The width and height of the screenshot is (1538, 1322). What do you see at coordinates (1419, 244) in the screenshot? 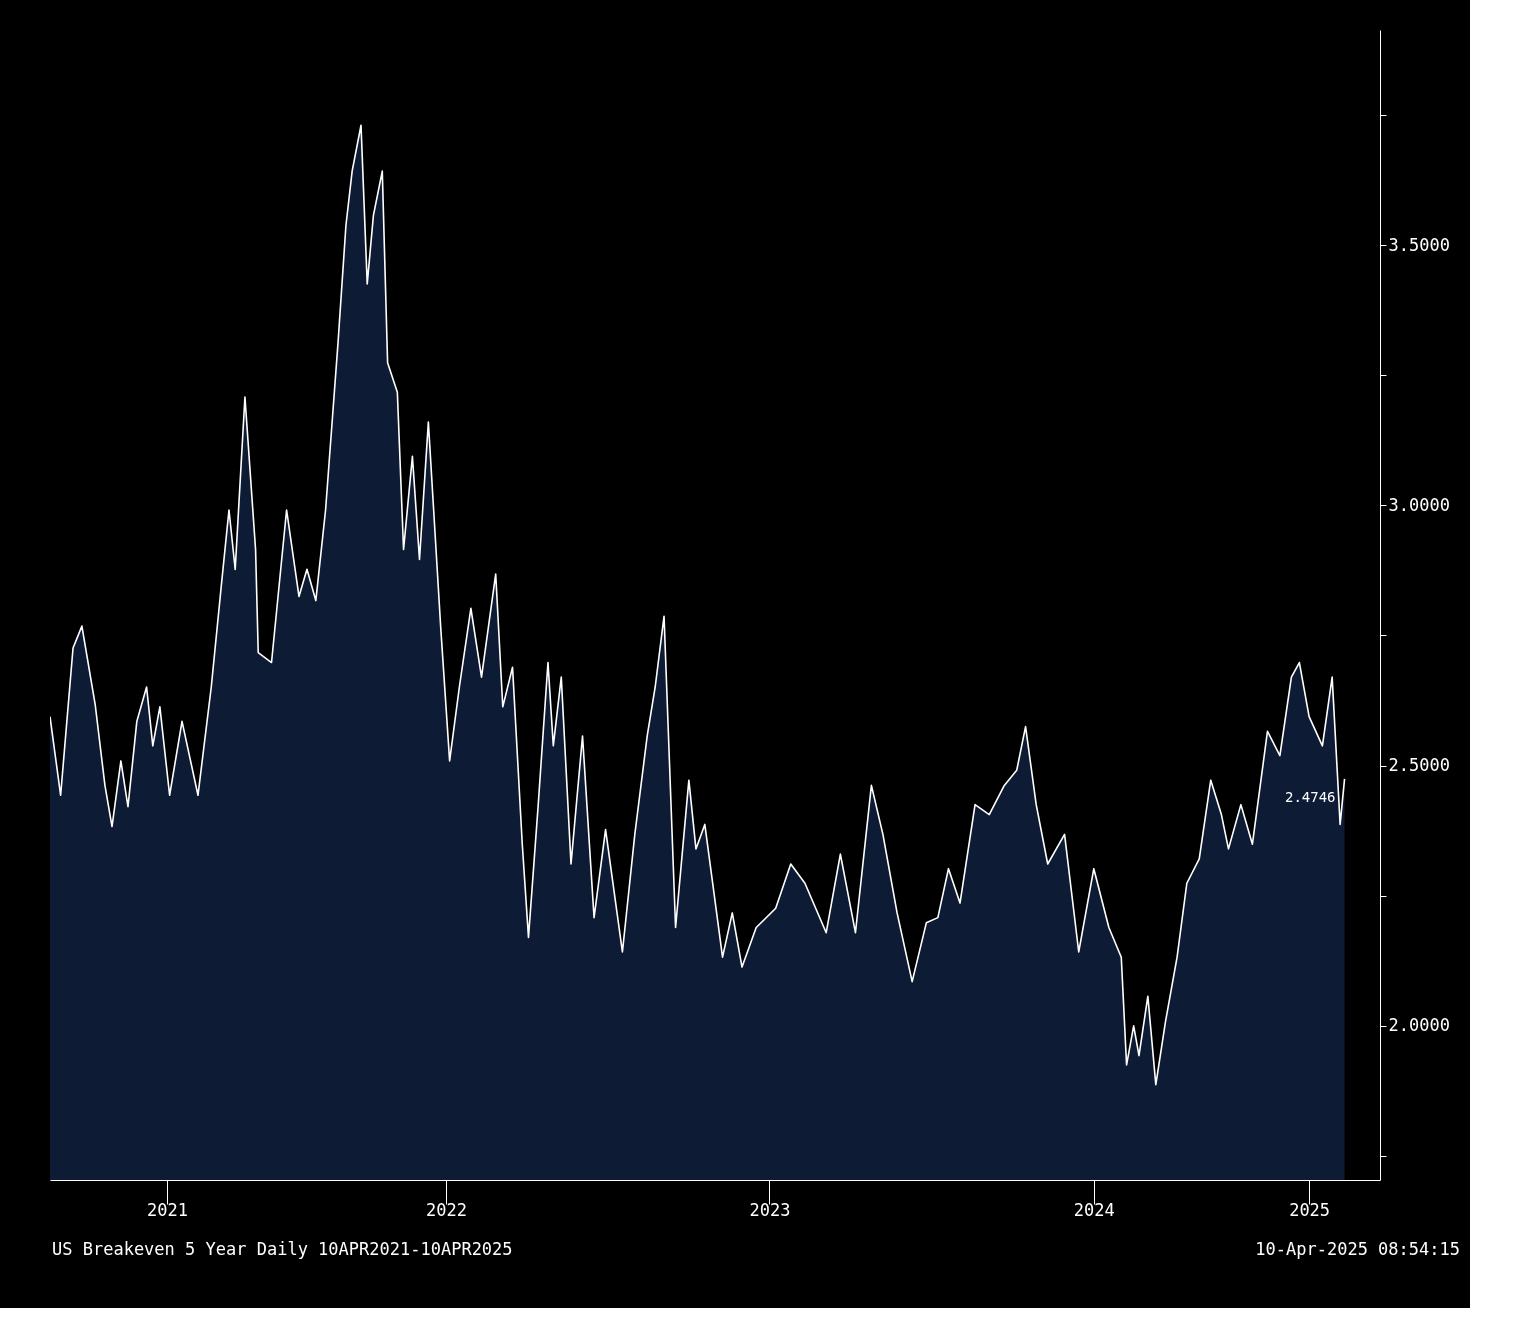
I see `y-tick-label: 3.5000` at bounding box center [1419, 244].